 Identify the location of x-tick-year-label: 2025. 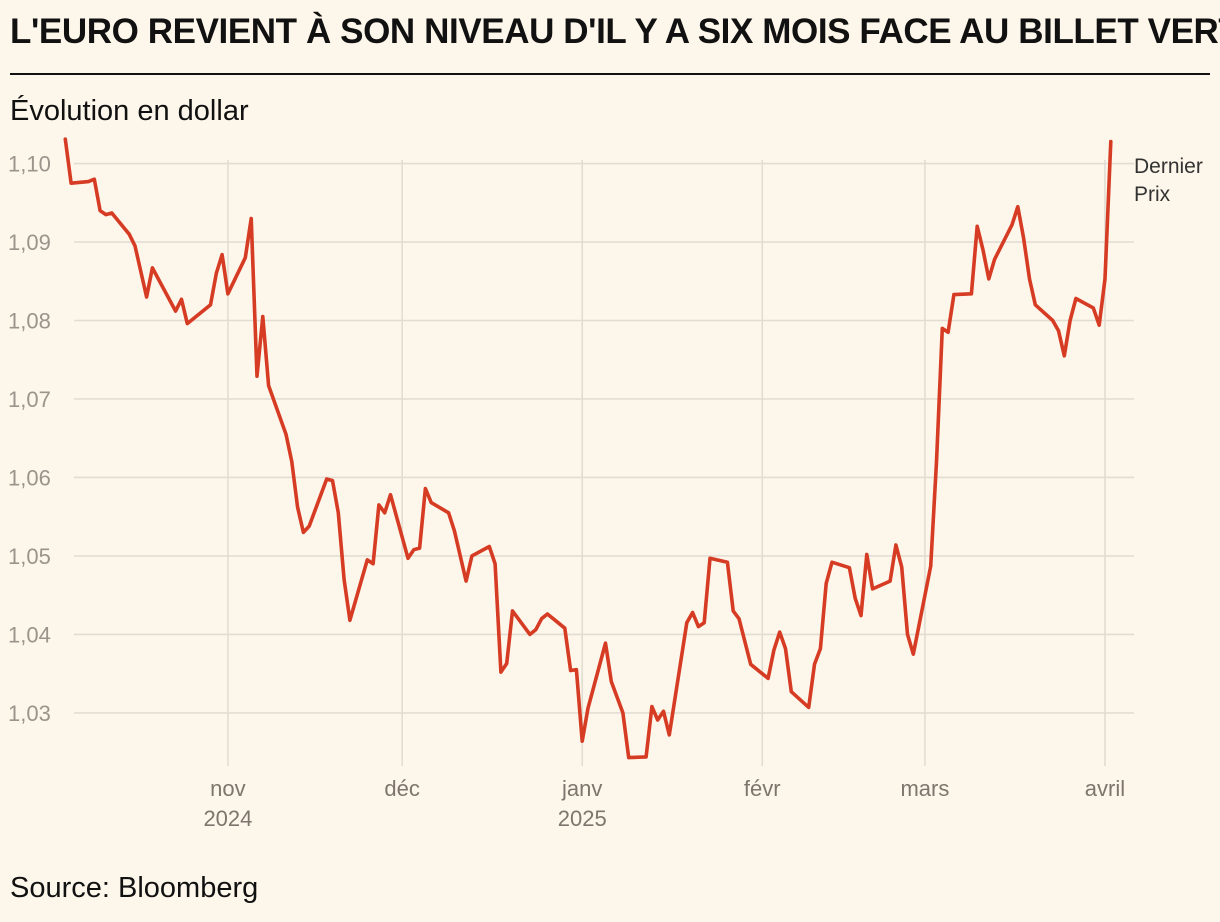
(582, 818).